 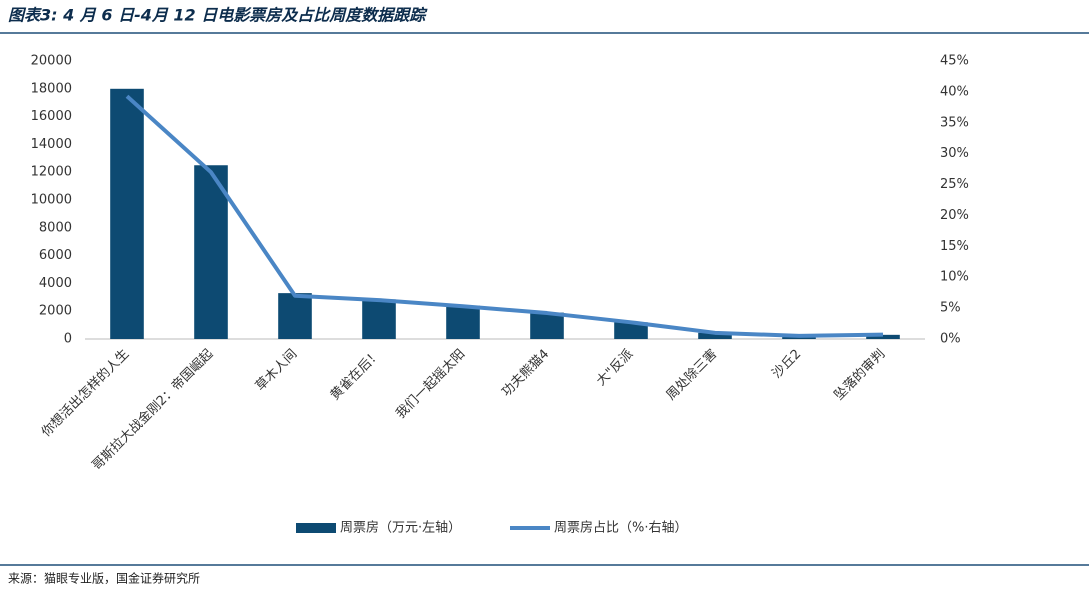 I want to click on y2-tick-label: 0%, so click(x=950, y=339).